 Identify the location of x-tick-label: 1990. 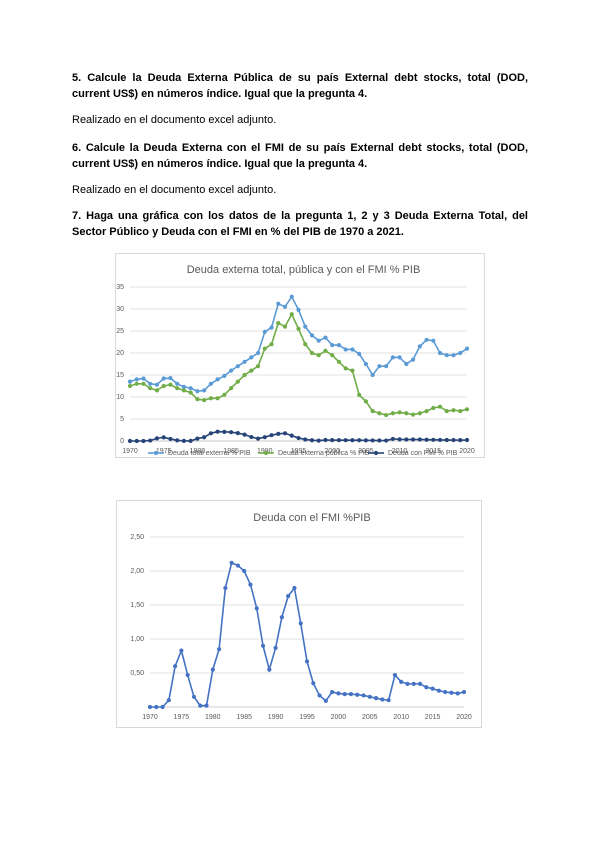
(276, 717).